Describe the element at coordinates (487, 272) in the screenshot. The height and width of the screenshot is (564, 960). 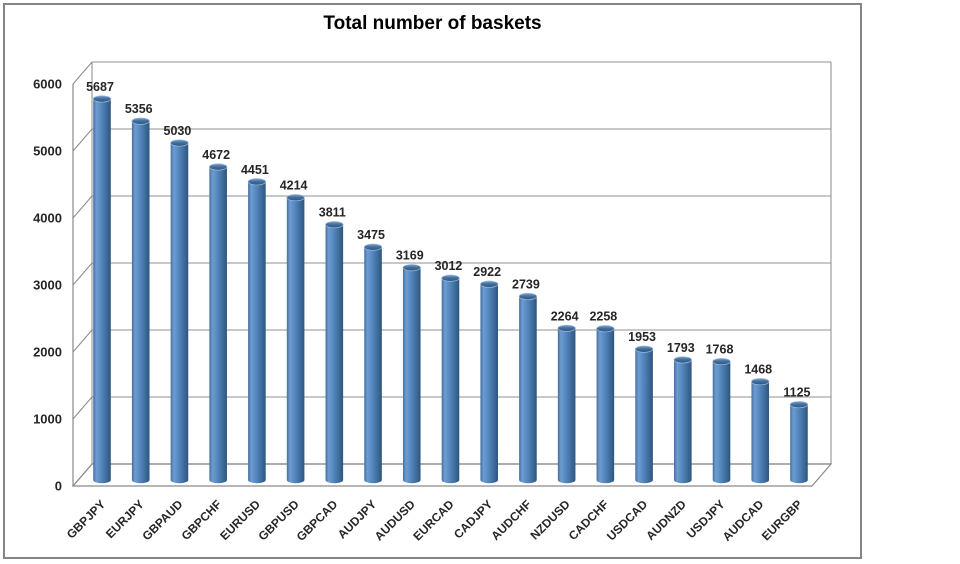
I see `data-label: 2922` at that location.